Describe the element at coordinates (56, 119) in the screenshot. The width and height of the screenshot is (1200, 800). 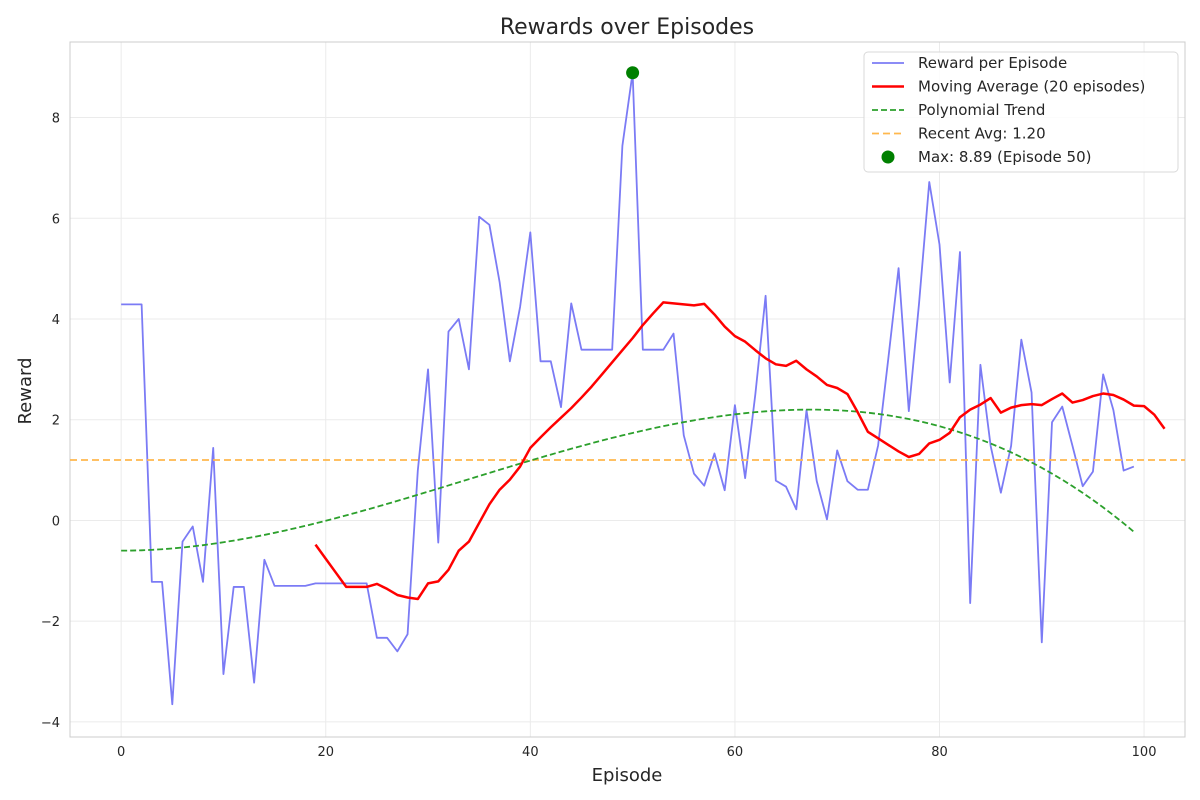
I see `y-tick-label: 8` at that location.